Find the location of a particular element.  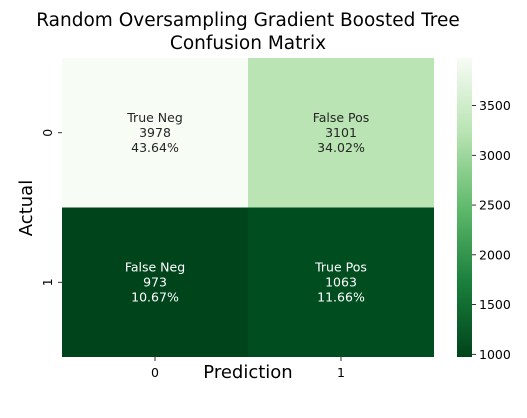

heatmap-cell-true-neg is located at coordinates (155, 133).